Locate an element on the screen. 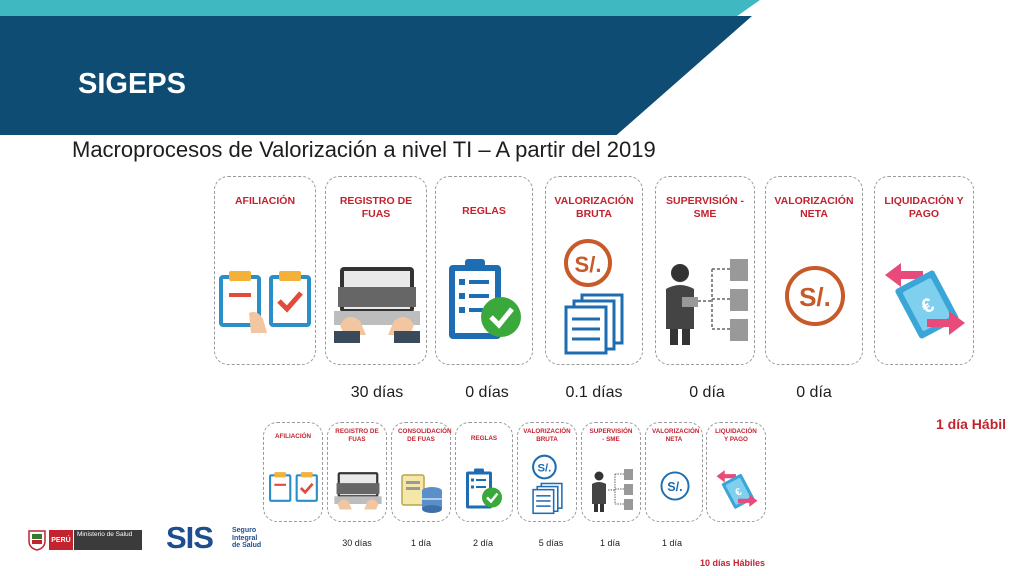 This screenshot has height=576, width=1024. duration-label: 2 día is located at coordinates (483, 543).